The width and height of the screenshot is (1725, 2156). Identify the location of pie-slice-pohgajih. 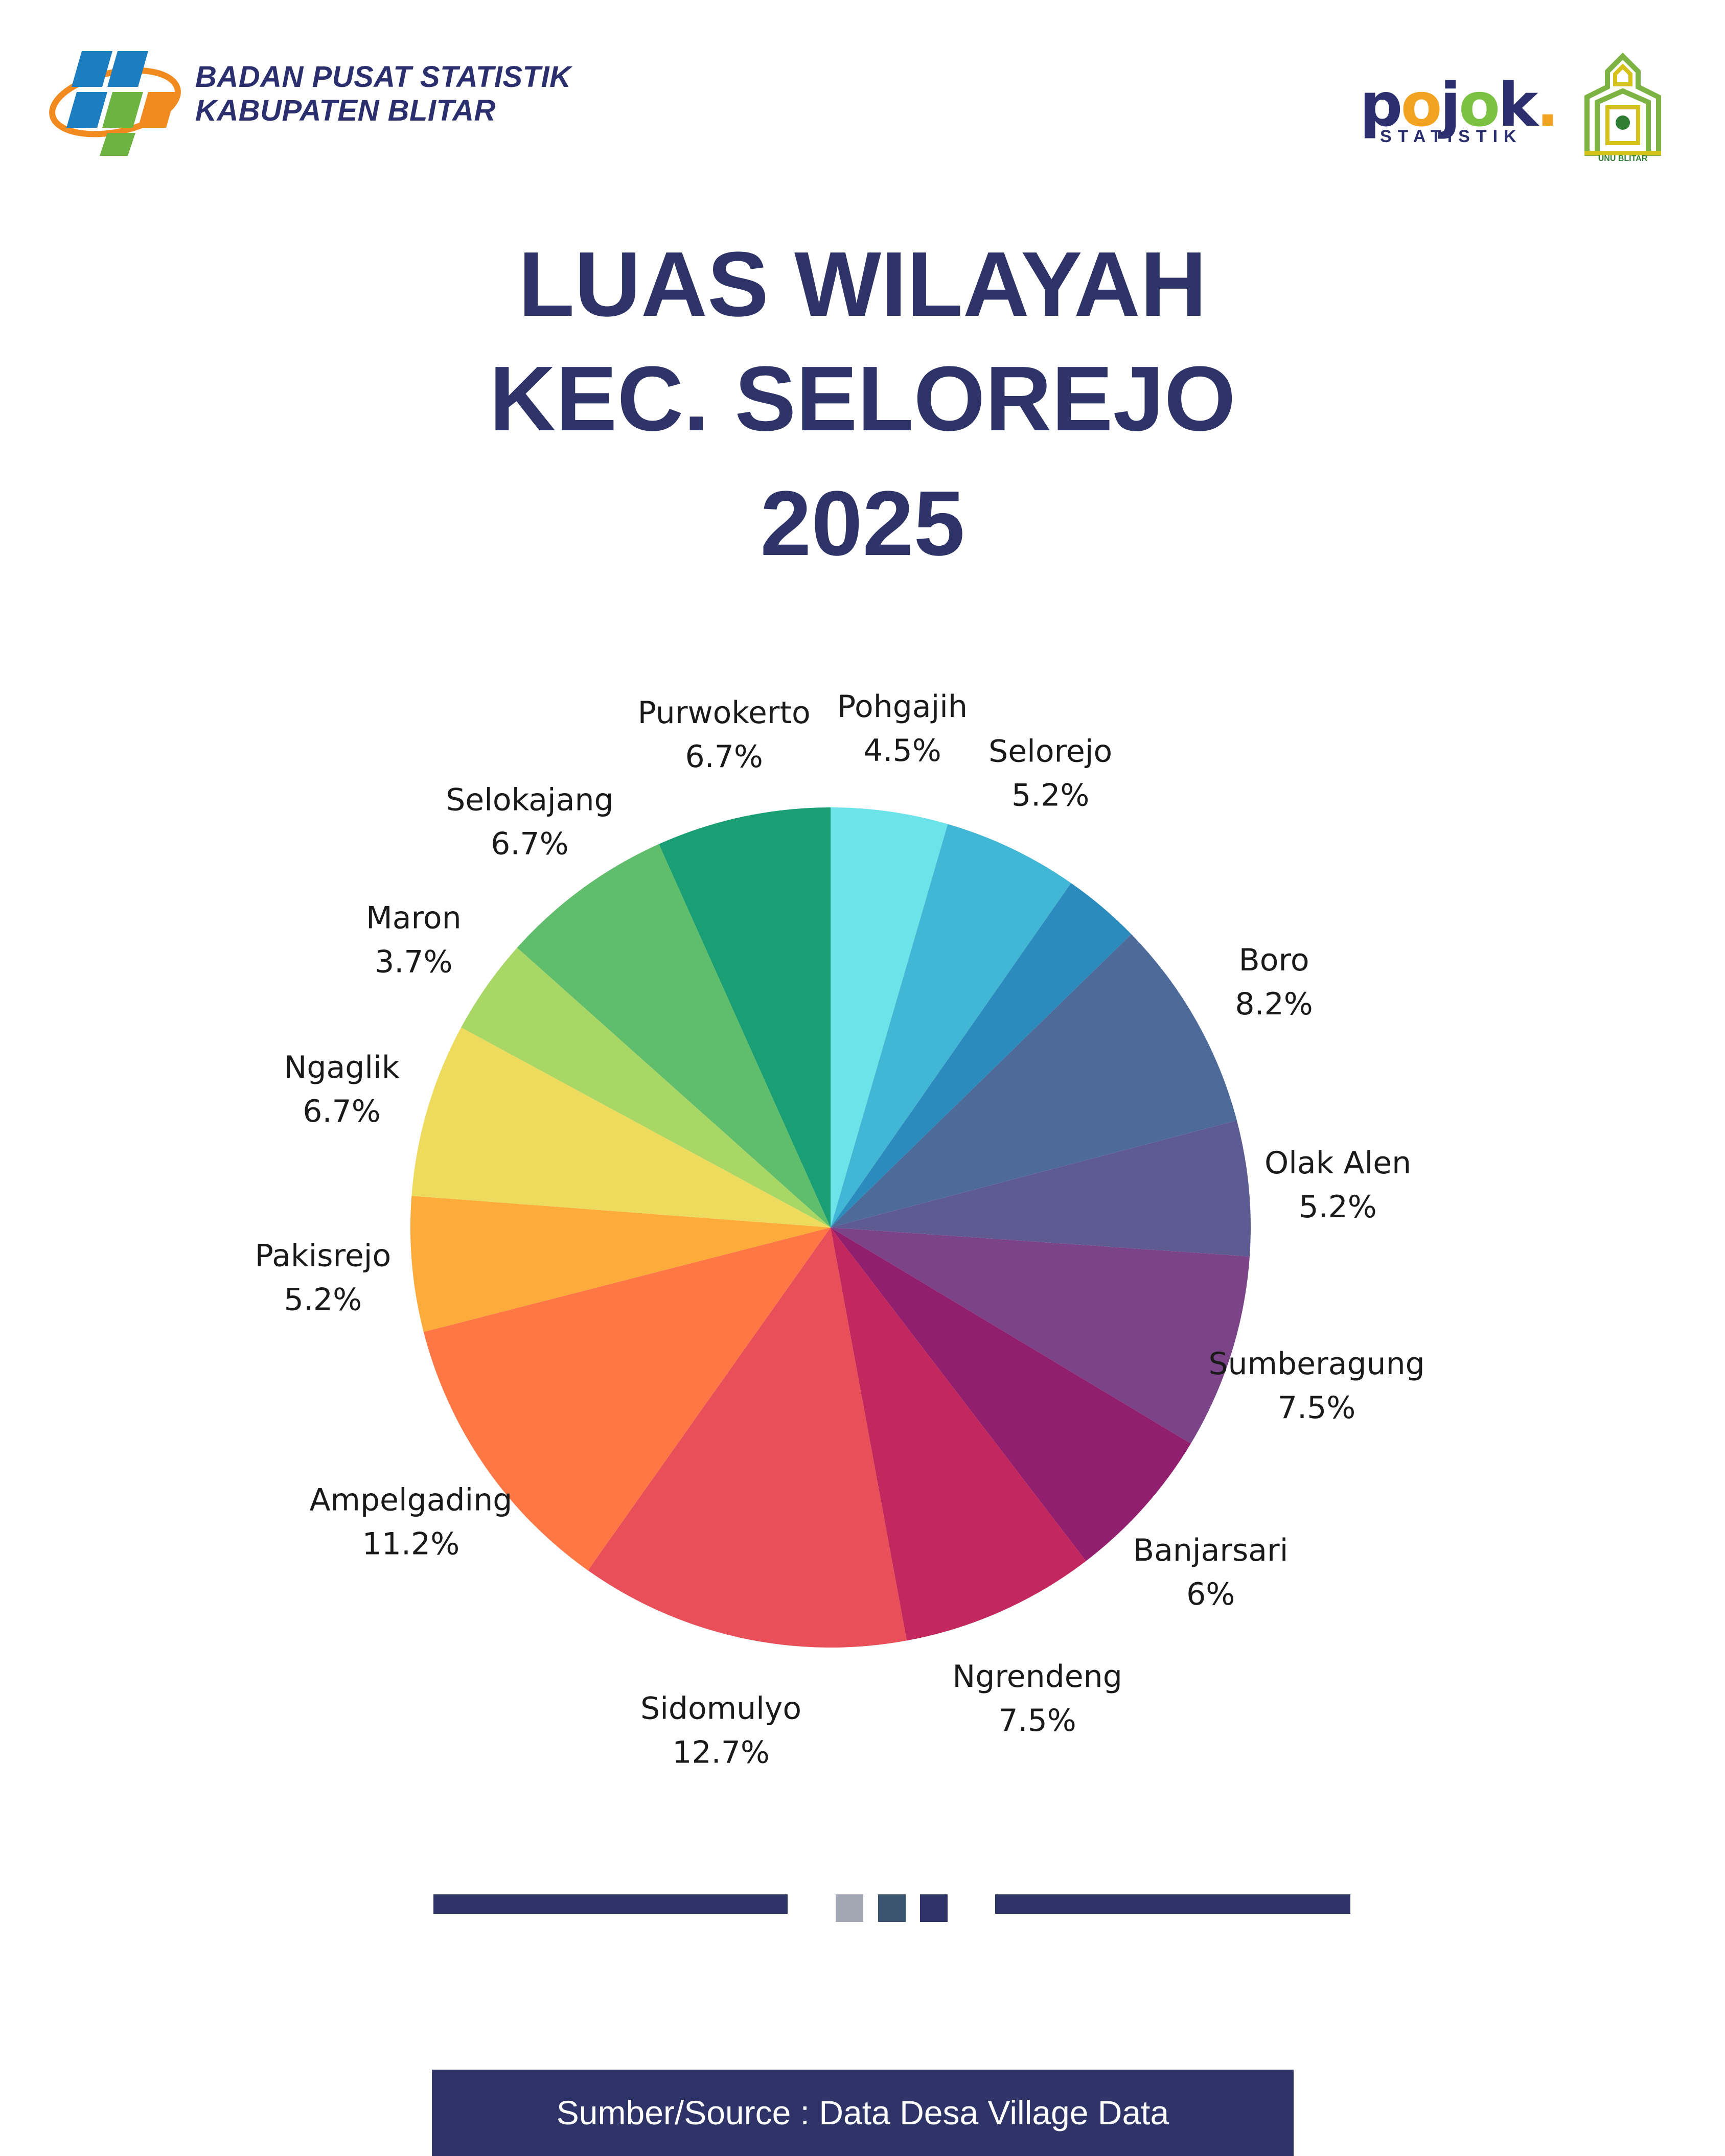
(889, 1017).